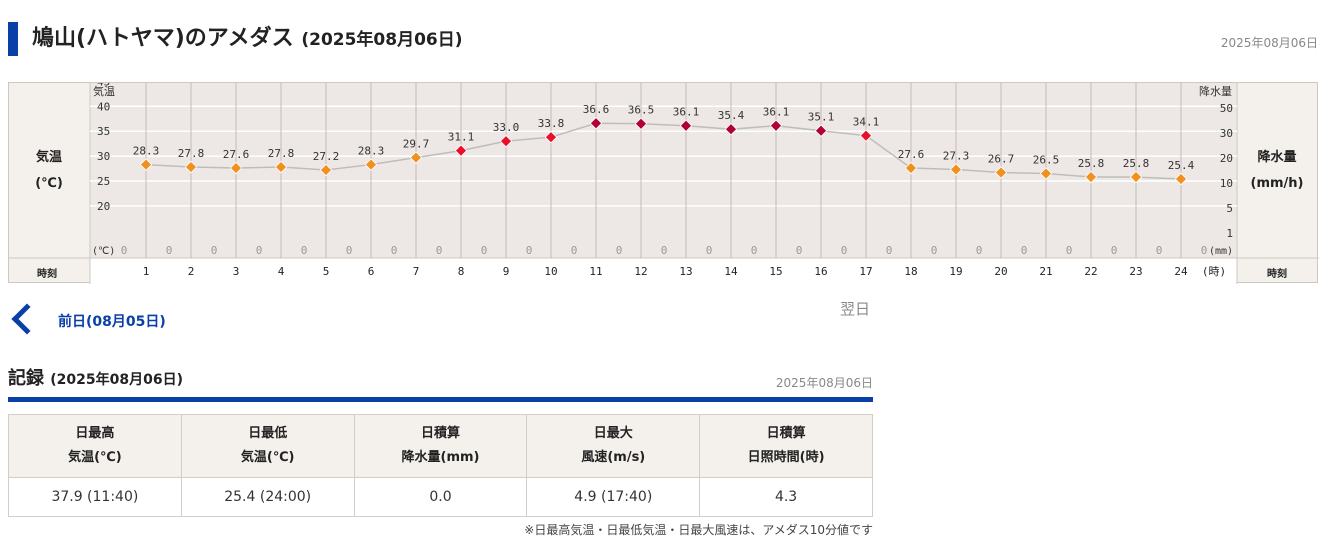 This screenshot has width=1330, height=549. I want to click on time-label-right: 時刻, so click(1277, 274).